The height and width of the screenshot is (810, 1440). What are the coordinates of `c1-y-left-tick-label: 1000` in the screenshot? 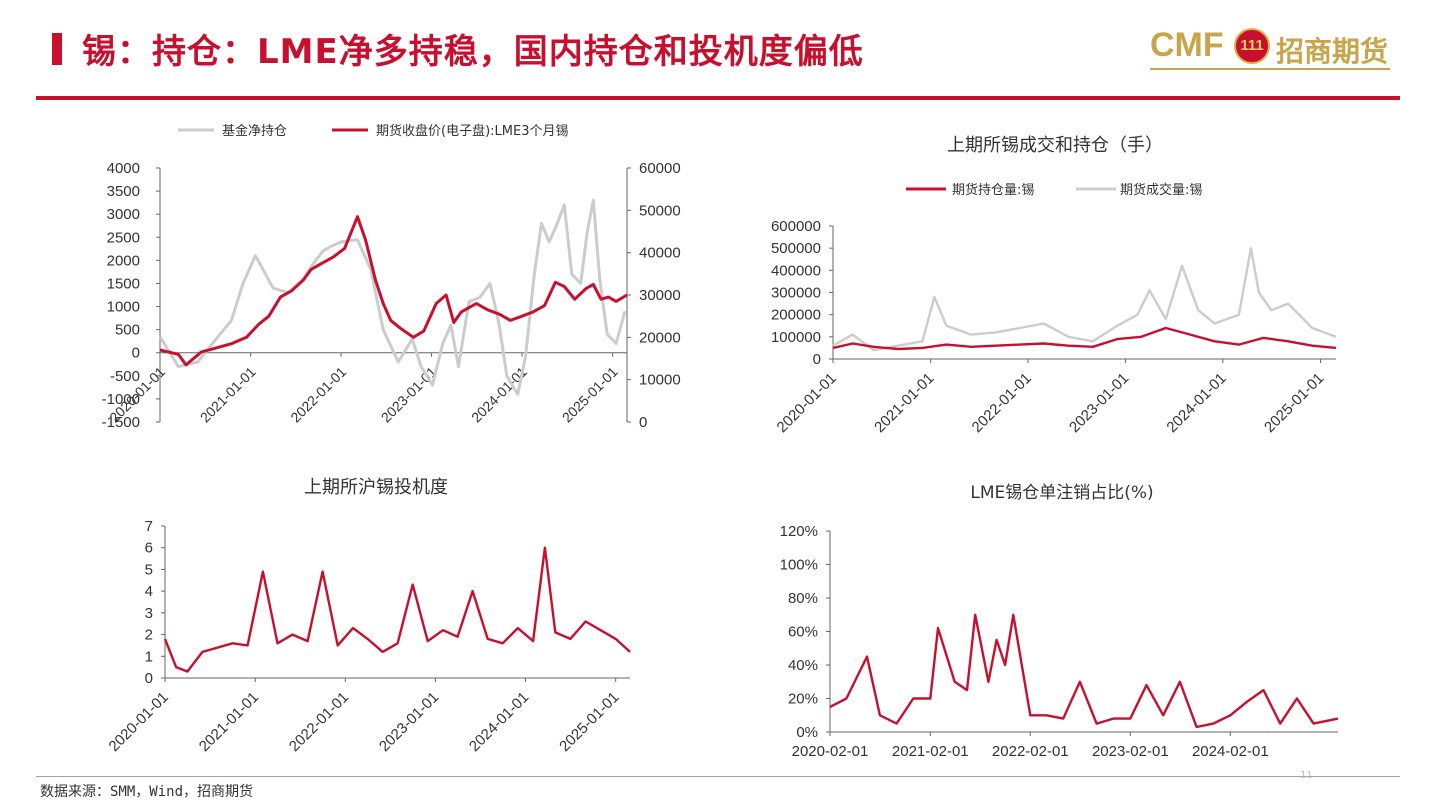 It's located at (123, 307).